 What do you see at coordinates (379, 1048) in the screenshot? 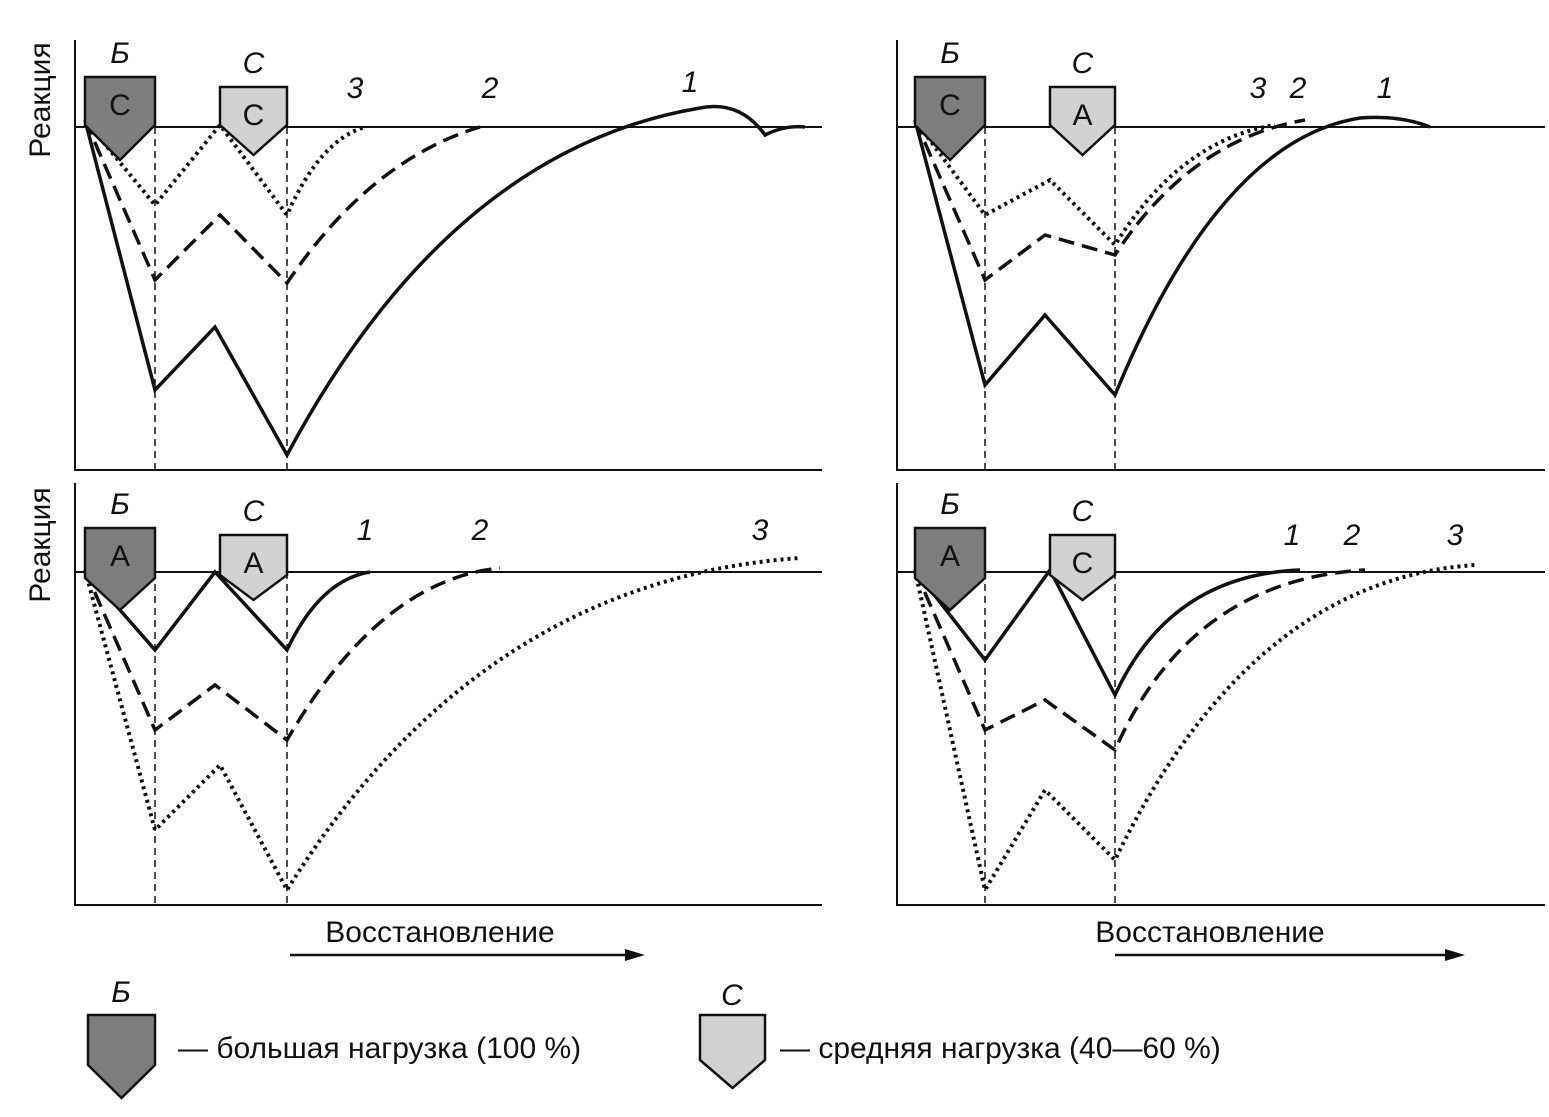
I see `legend-text: — большая нагрузка (100 %)` at bounding box center [379, 1048].